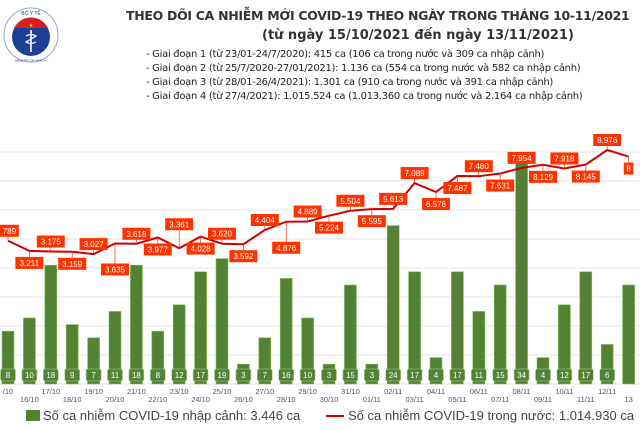 This screenshot has height=430, width=640. Describe the element at coordinates (586, 177) in the screenshot. I see `line-label: 8.145` at that location.